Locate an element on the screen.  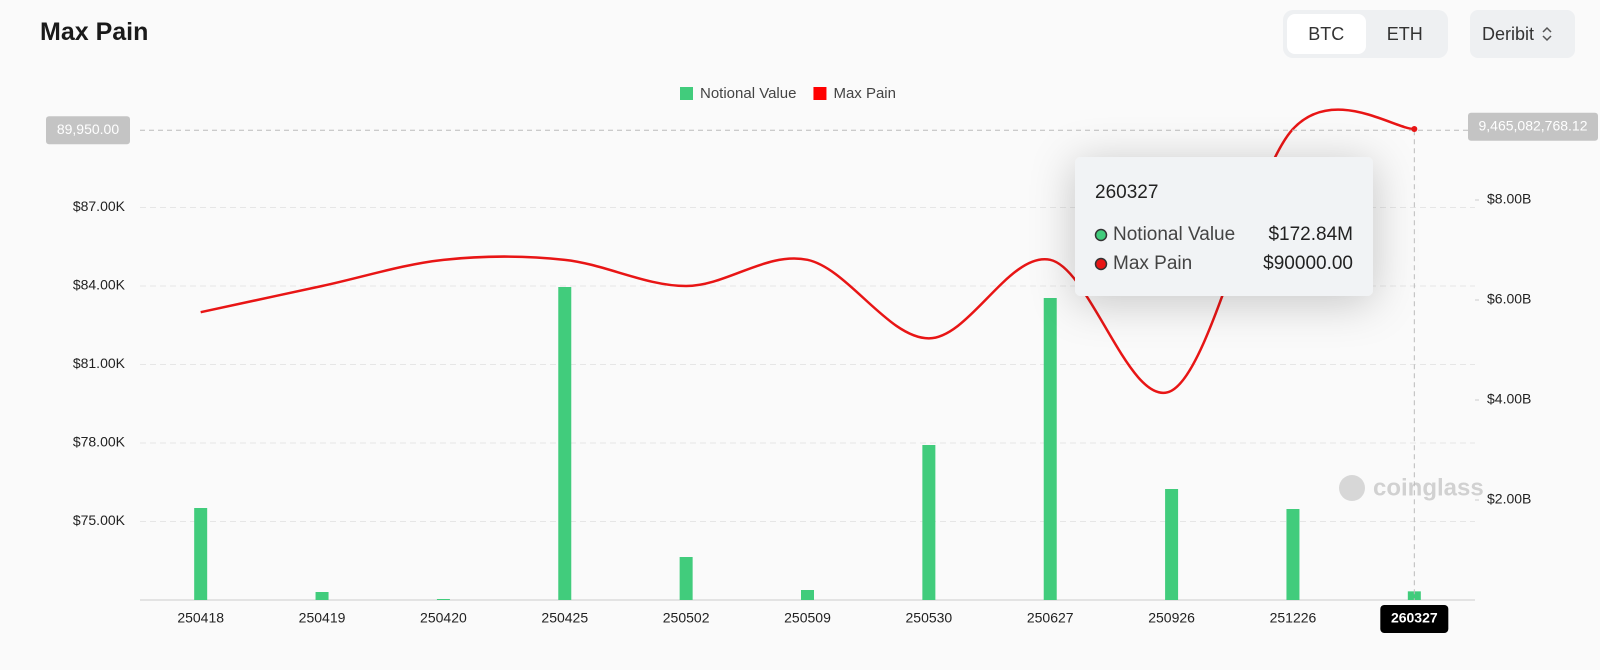
y2-tick-label: $2.00B is located at coordinates (1509, 499).